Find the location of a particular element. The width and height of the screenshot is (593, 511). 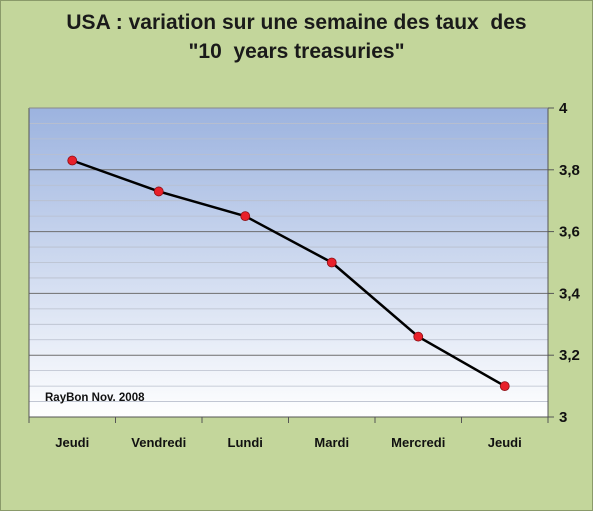

y-axis-tick-labels: 3 3,2 3,4 3,6 3,8 4 is located at coordinates (570, 263).